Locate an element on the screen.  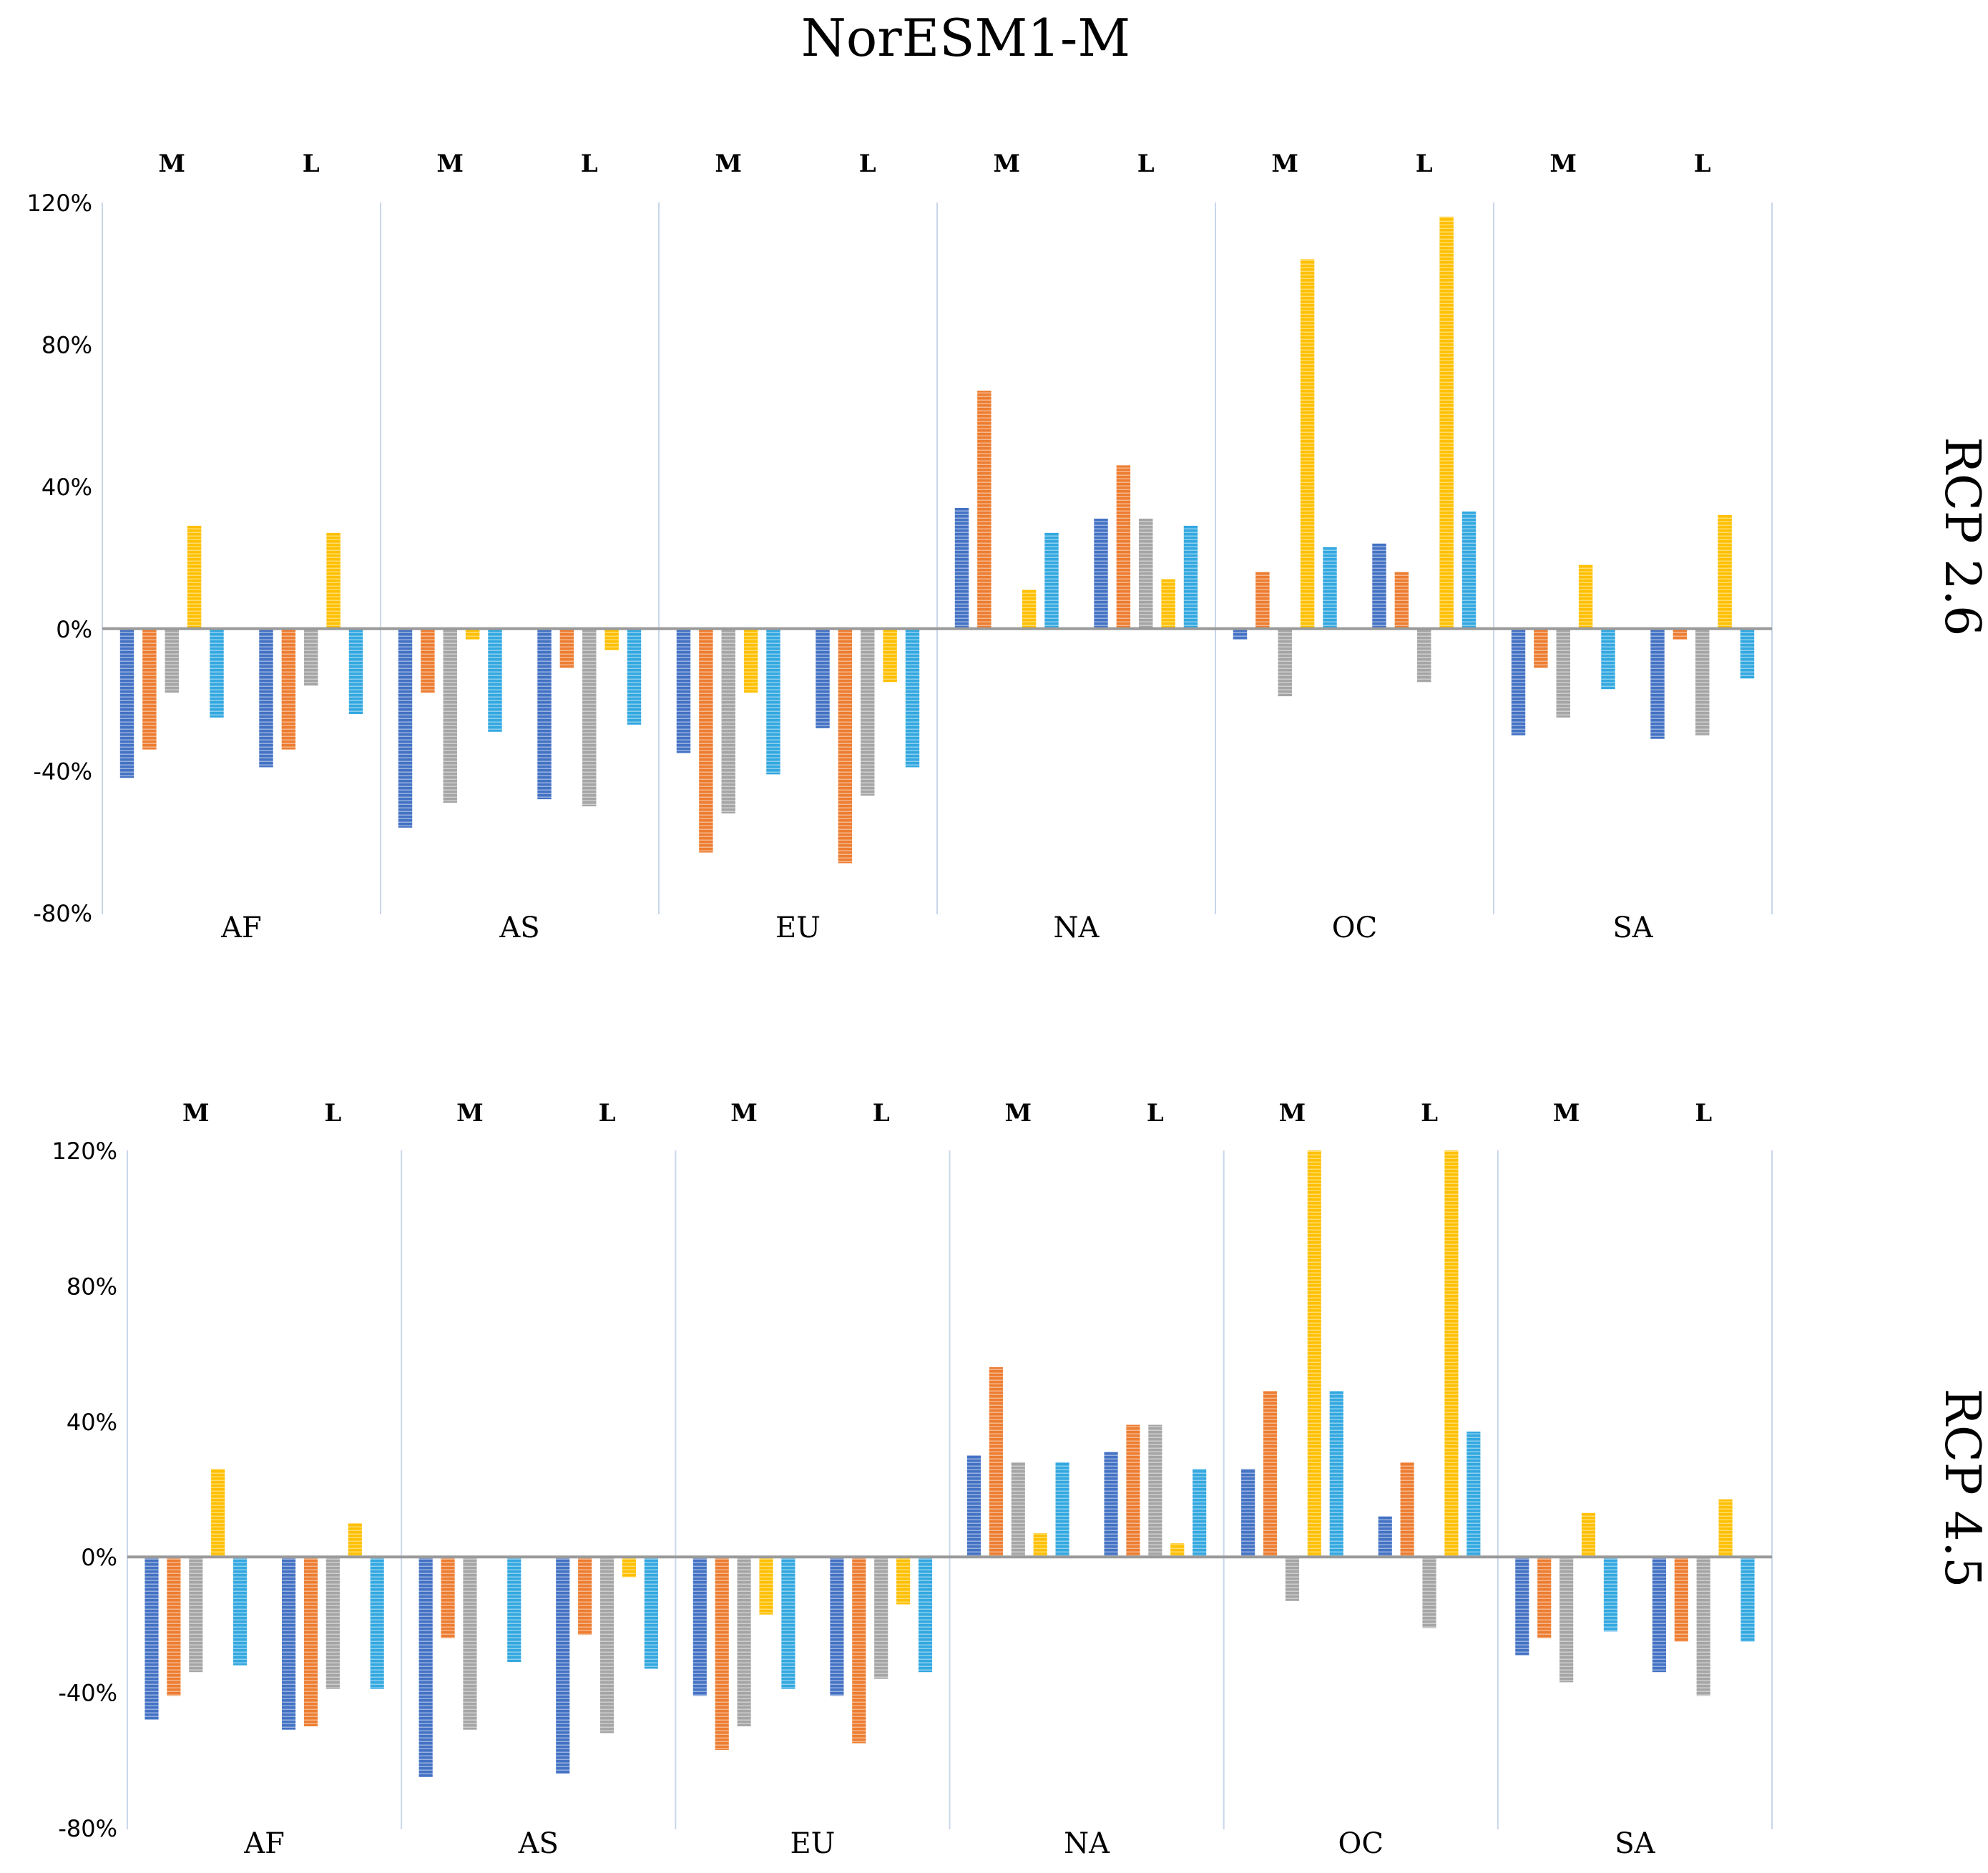
y-tick-label: 0% is located at coordinates (74, 629).